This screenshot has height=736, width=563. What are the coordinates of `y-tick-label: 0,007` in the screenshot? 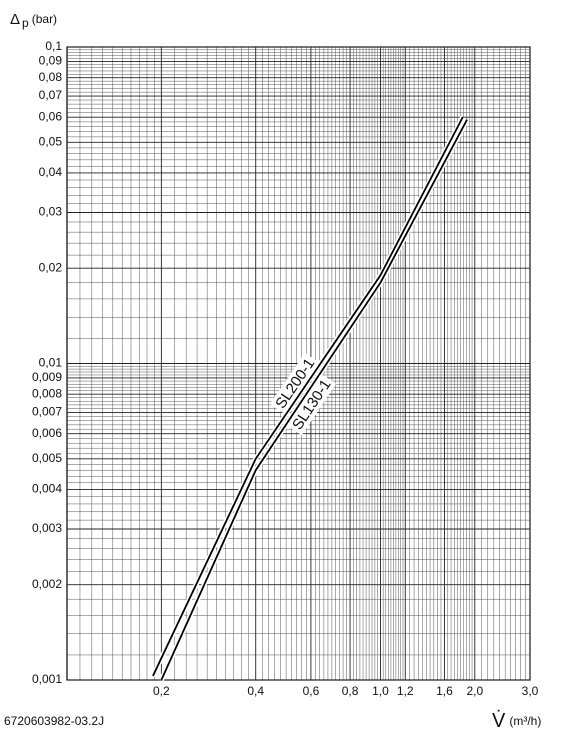 It's located at (47, 412).